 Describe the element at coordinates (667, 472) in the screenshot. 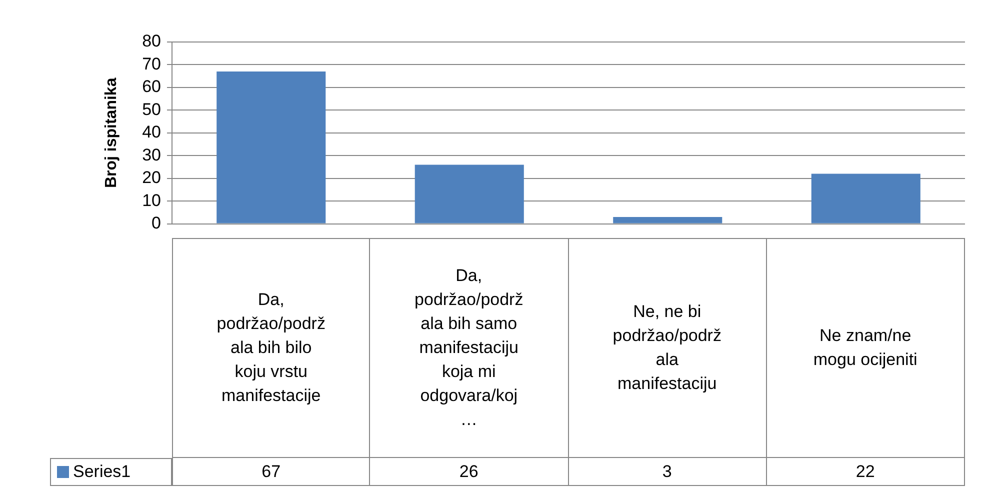

I see `data-label: 3` at that location.